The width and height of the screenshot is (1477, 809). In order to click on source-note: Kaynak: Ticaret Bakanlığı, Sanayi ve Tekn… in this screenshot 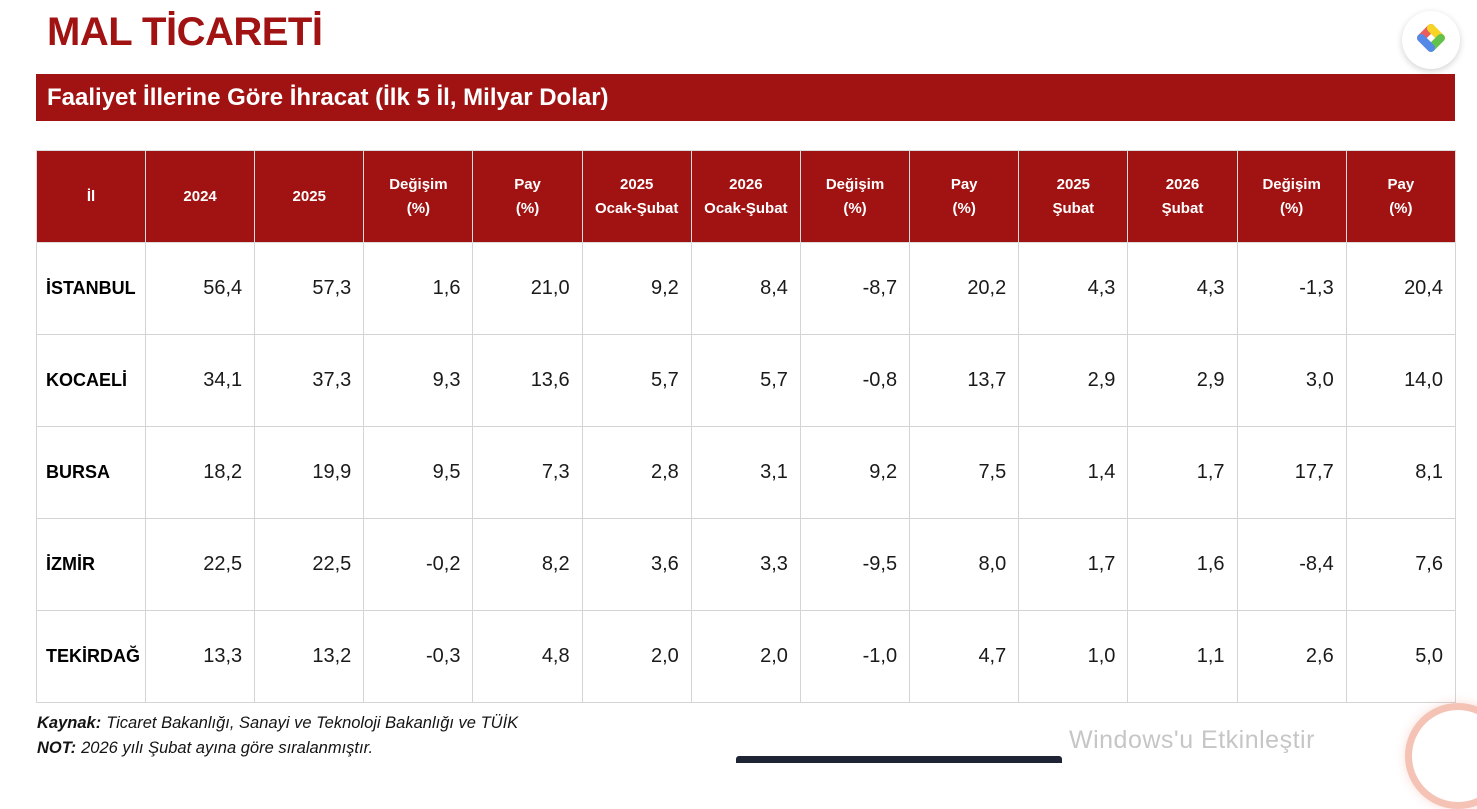, I will do `click(277, 723)`.